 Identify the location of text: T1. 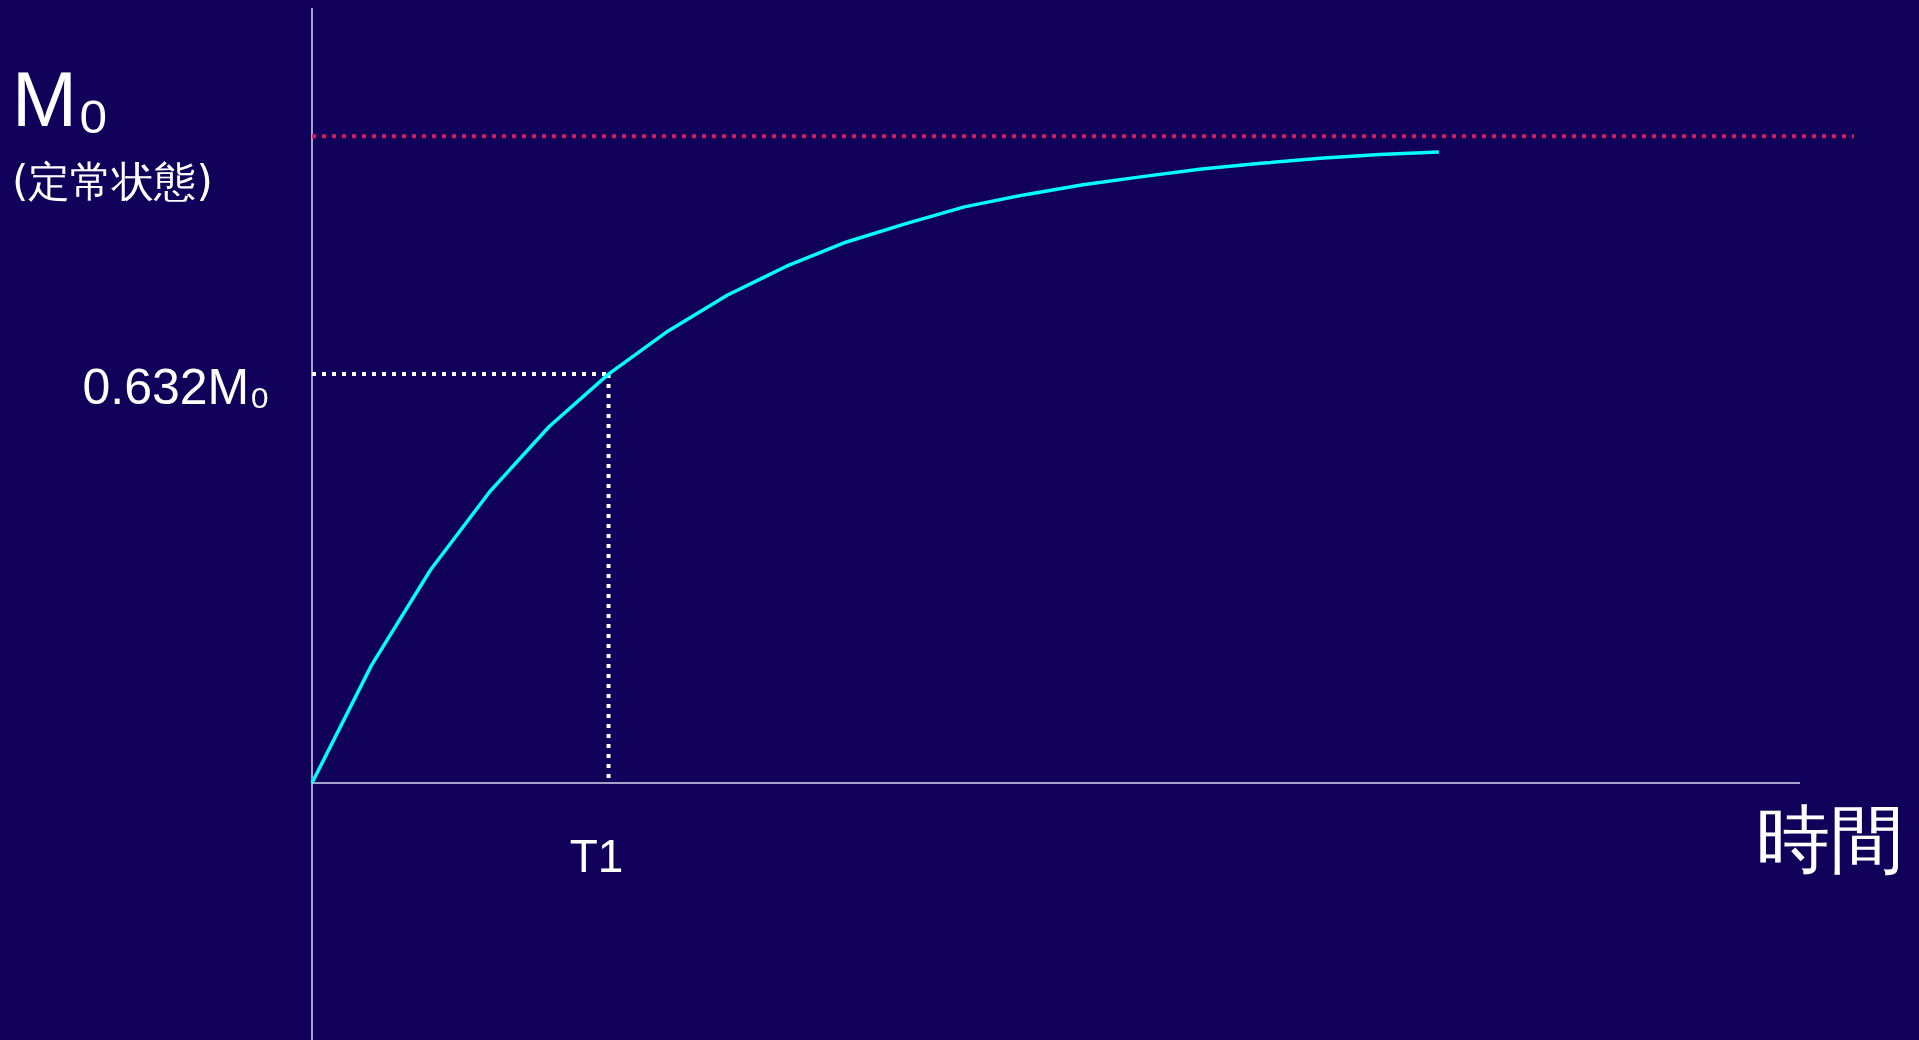
(596, 856).